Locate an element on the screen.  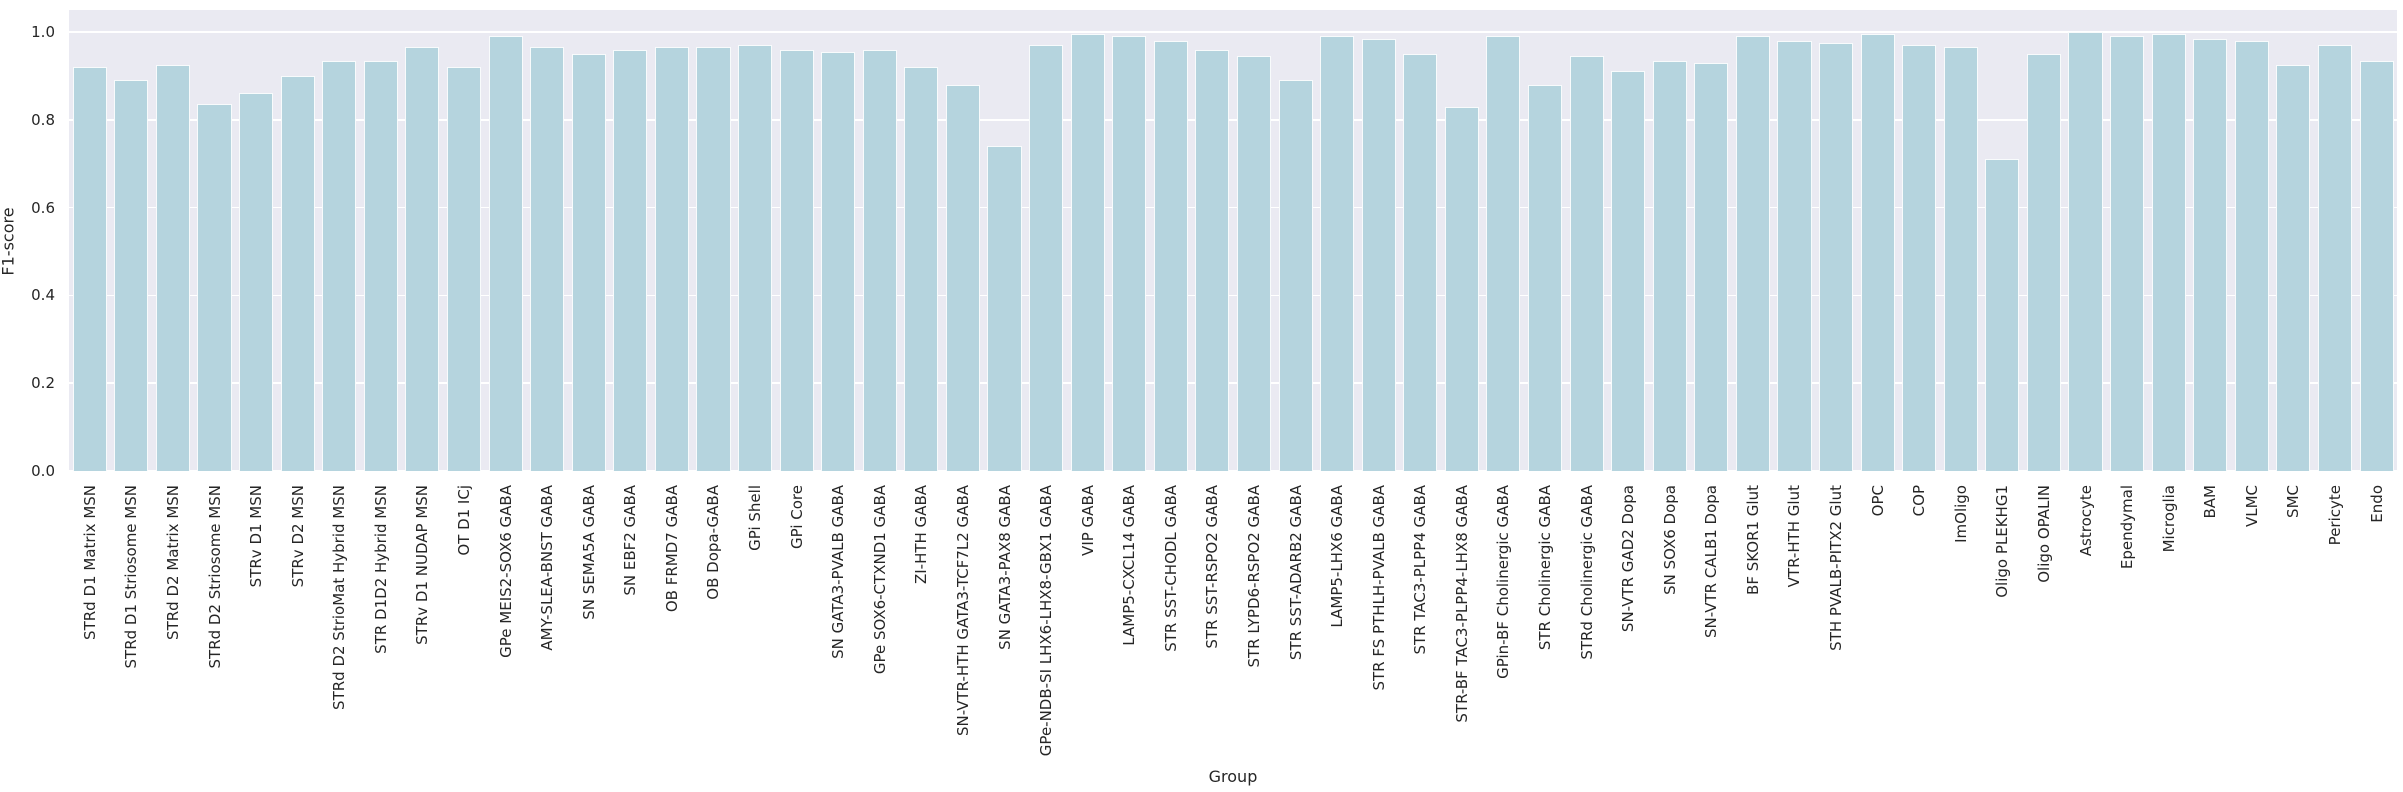
x-tick-slot: VLMC is located at coordinates (2252, 623).